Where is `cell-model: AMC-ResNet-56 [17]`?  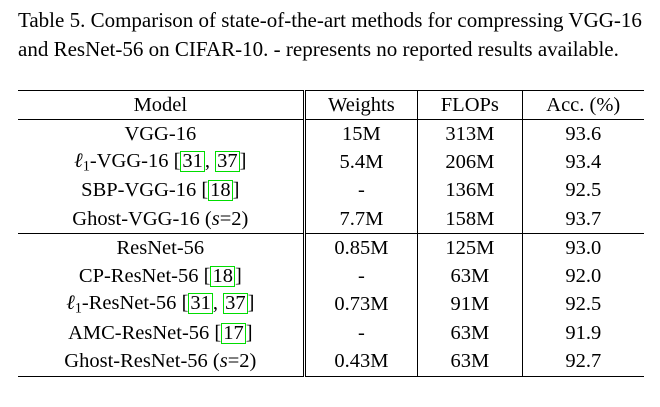
cell-model: AMC-ResNet-56 [17] is located at coordinates (161, 333).